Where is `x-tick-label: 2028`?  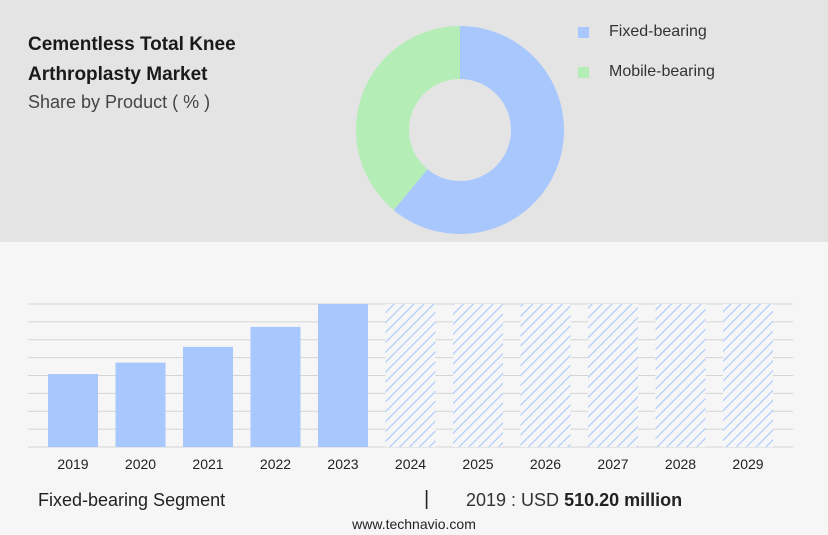
x-tick-label: 2028 is located at coordinates (680, 464).